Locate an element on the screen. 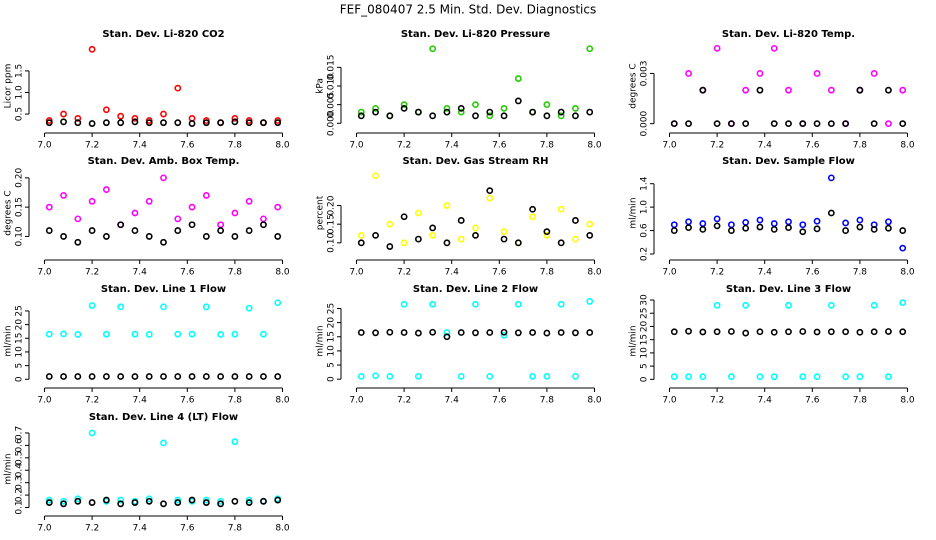  y-axis-label: ml/min is located at coordinates (634, 212).